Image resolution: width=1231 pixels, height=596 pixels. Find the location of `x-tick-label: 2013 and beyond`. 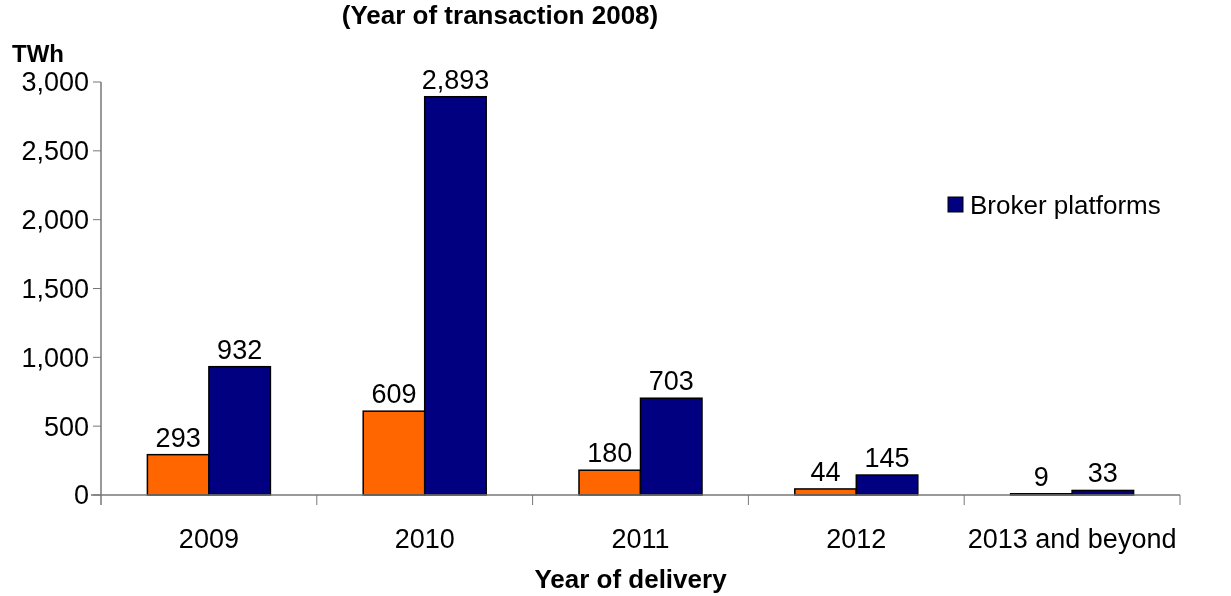

x-tick-label: 2013 and beyond is located at coordinates (1072, 539).